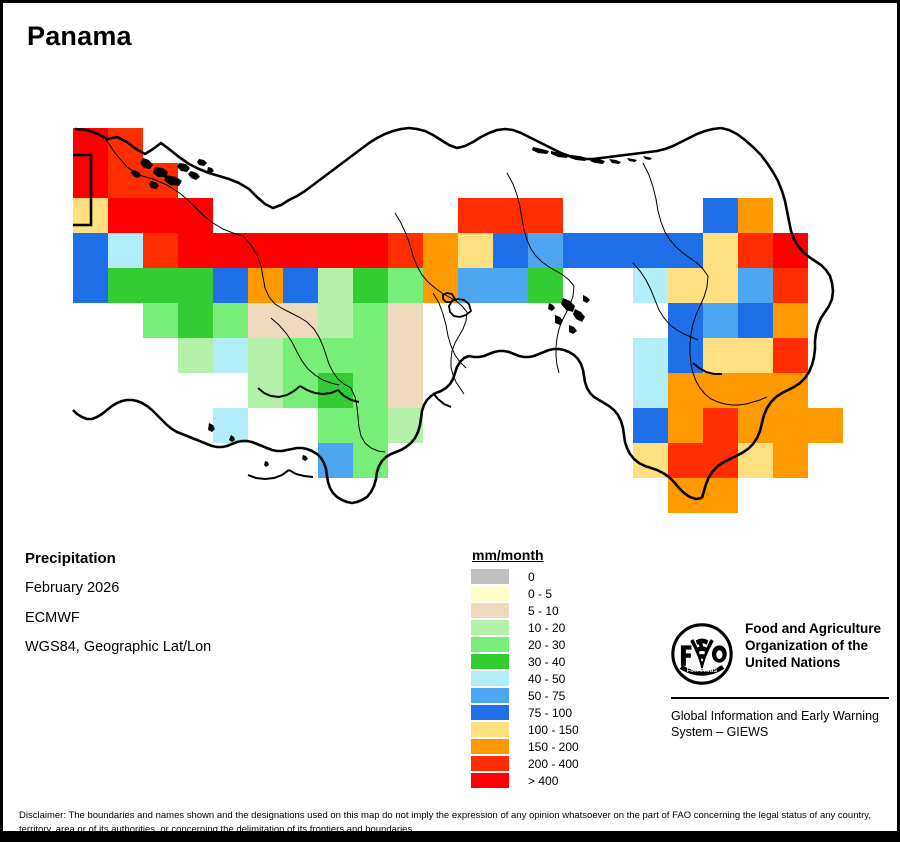  Describe the element at coordinates (553, 729) in the screenshot. I see `legend-label: 100 - 150` at that location.